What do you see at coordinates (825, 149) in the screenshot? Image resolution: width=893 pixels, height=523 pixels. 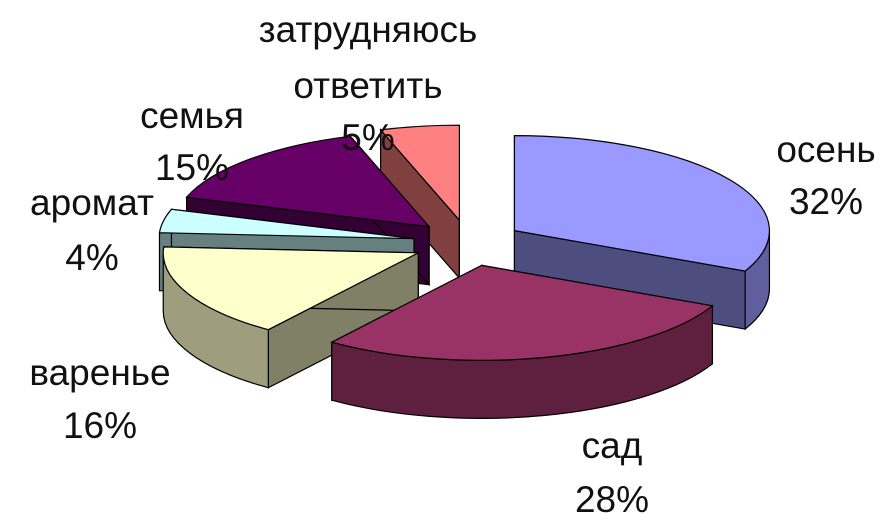 I see `label-autumn-name: осень` at bounding box center [825, 149].